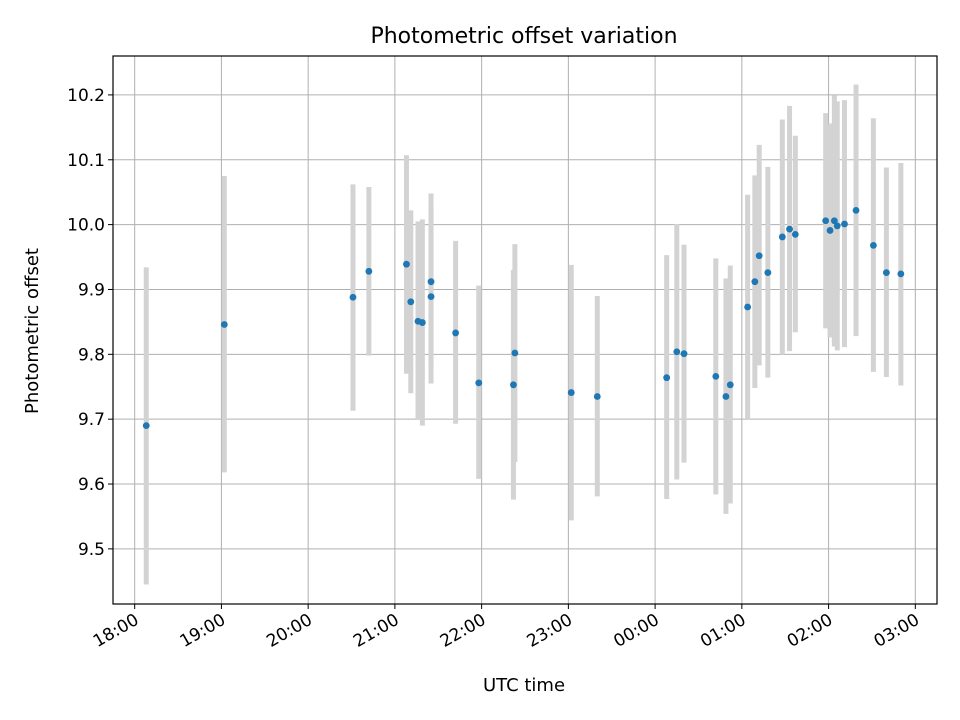  Describe the element at coordinates (524, 685) in the screenshot. I see `x-axis-label: UTC time` at that location.